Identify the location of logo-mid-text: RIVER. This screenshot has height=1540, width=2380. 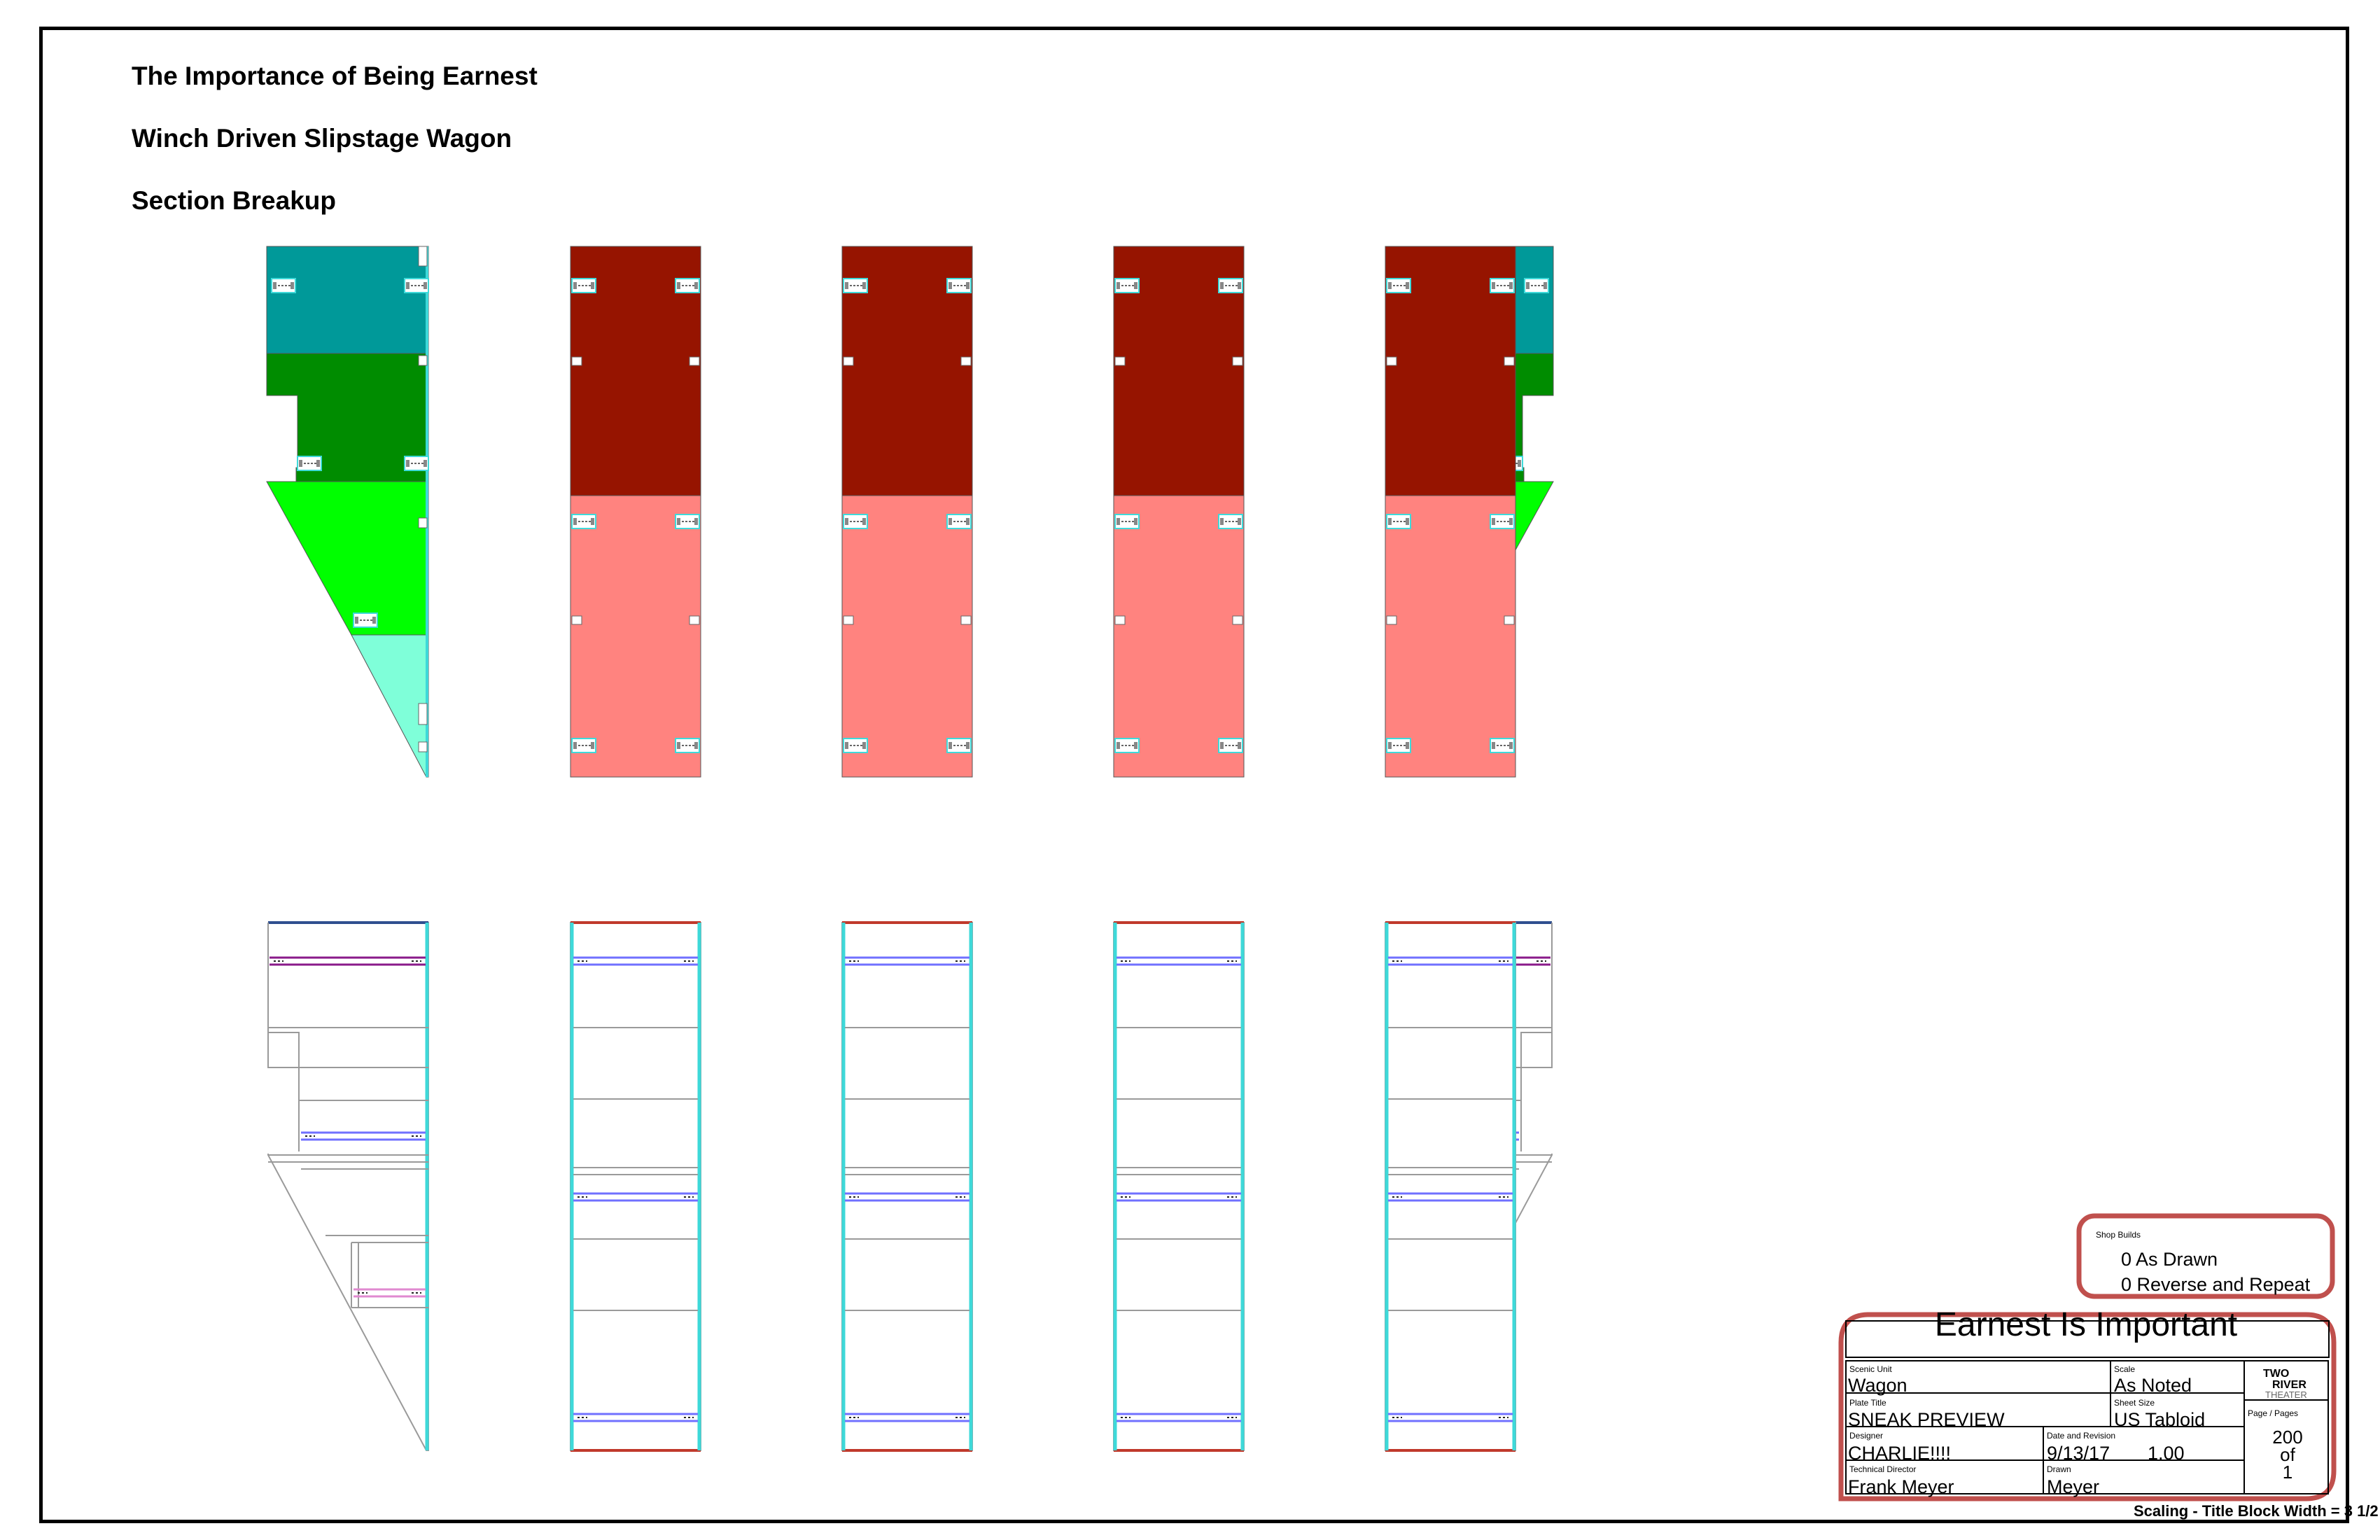
(2289, 1385).